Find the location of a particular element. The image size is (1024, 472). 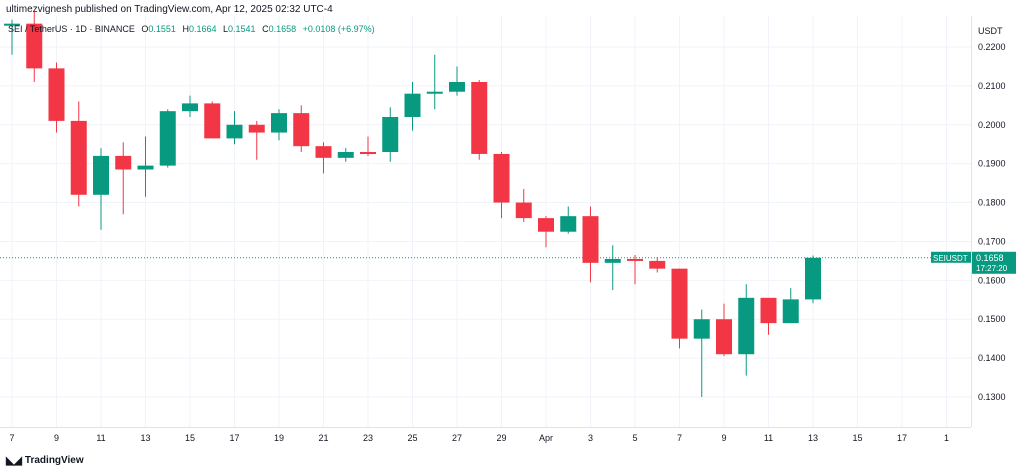

time-tick-label: 7 is located at coordinates (11, 438).